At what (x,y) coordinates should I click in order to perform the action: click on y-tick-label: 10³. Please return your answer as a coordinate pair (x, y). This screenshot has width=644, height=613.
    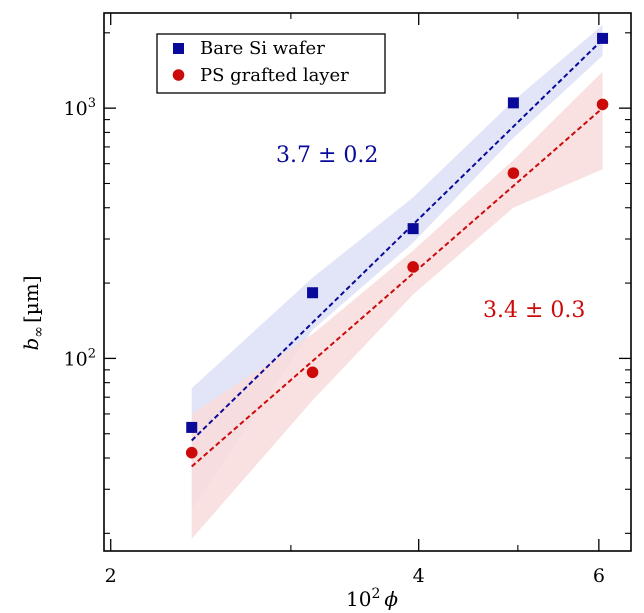
    Looking at the image, I should click on (80, 108).